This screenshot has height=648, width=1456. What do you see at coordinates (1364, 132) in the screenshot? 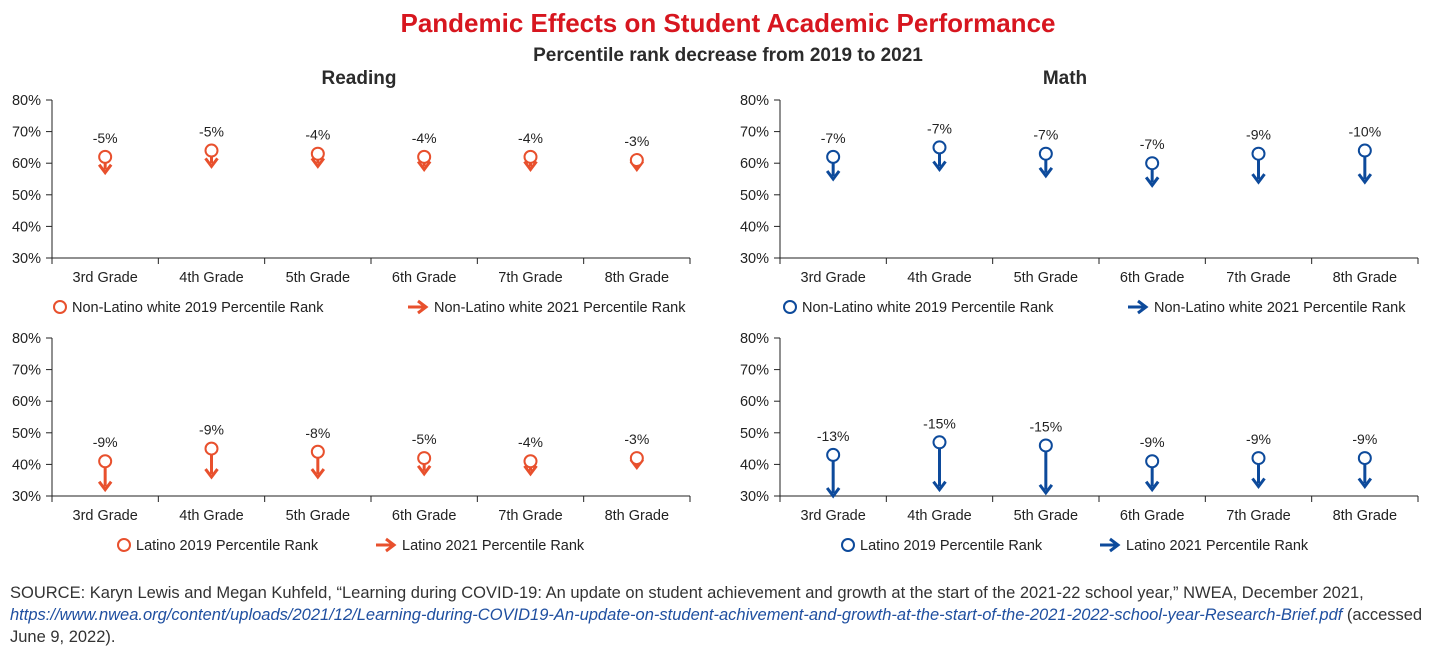
I see `change-label: -10%` at bounding box center [1364, 132].